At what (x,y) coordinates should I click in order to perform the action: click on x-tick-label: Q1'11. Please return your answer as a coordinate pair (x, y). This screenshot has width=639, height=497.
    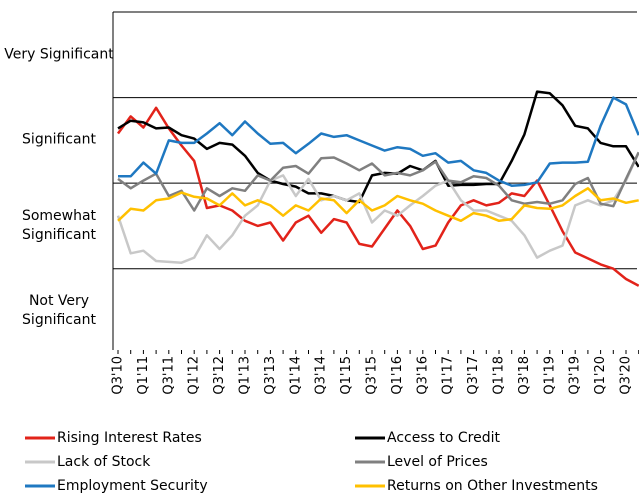
    Looking at the image, I should click on (143, 375).